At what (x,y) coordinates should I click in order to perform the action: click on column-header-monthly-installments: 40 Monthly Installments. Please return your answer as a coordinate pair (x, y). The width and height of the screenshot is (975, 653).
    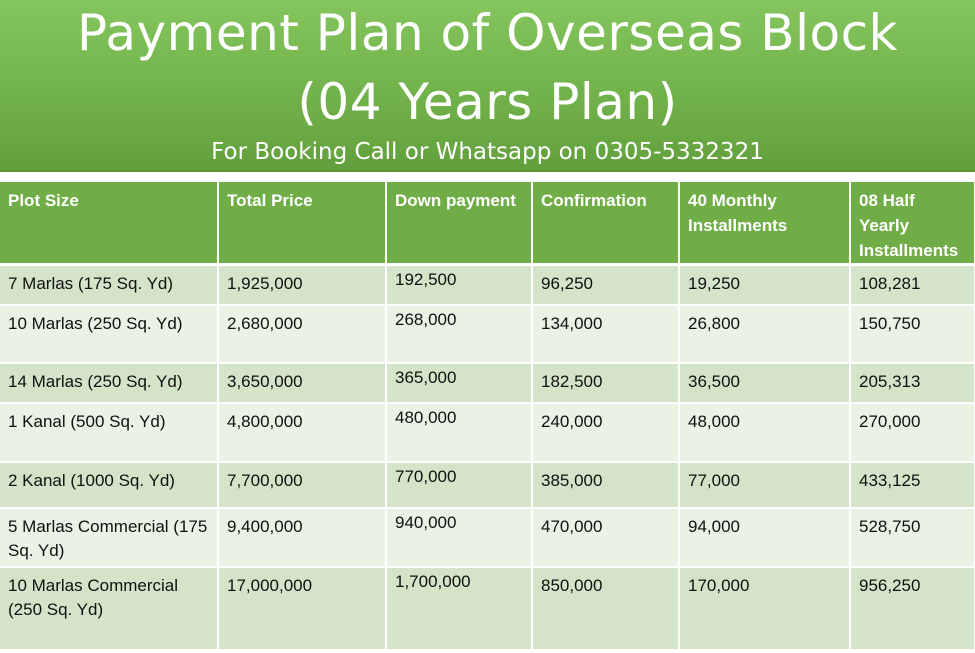
    Looking at the image, I should click on (765, 224).